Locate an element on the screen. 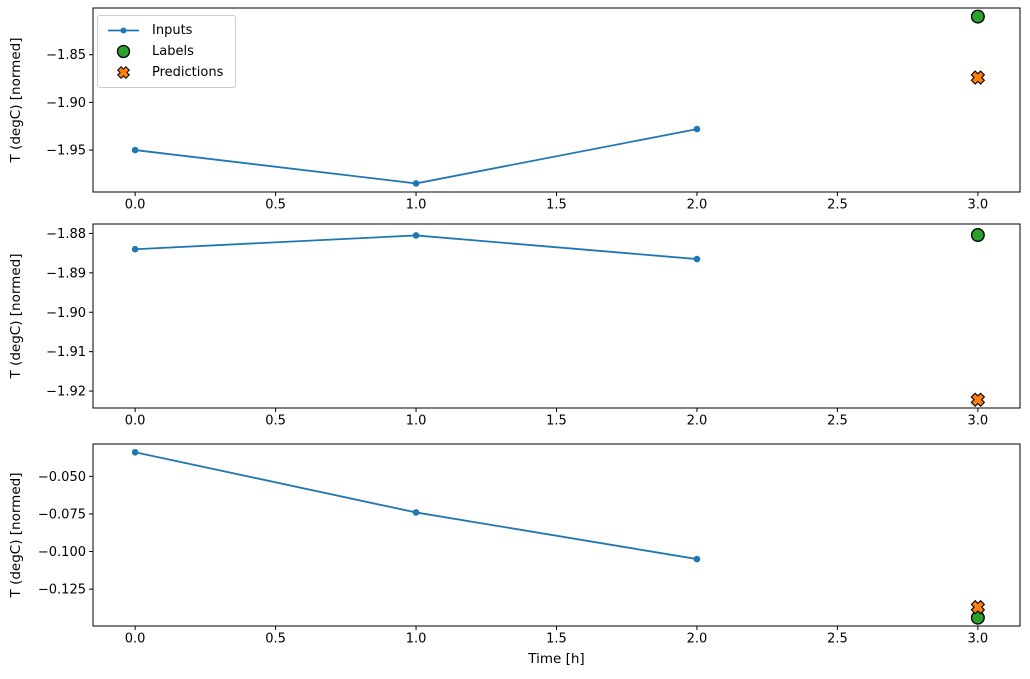 The height and width of the screenshot is (679, 1030). y-axis-label-subplot-1: T (degC) [normed] is located at coordinates (16, 100).